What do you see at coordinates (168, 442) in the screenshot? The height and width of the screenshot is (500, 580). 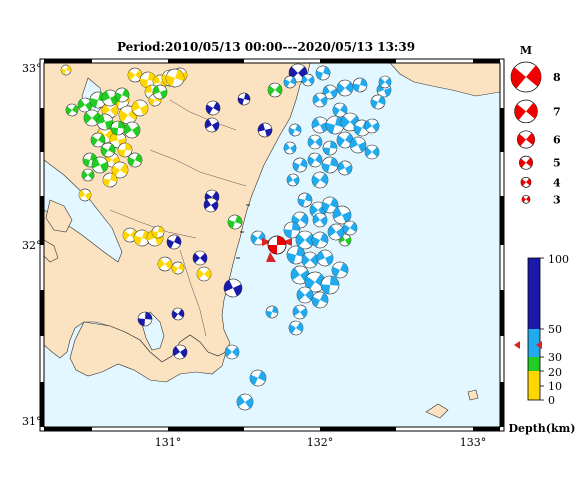 I see `lon-label-131: 131°` at bounding box center [168, 442].